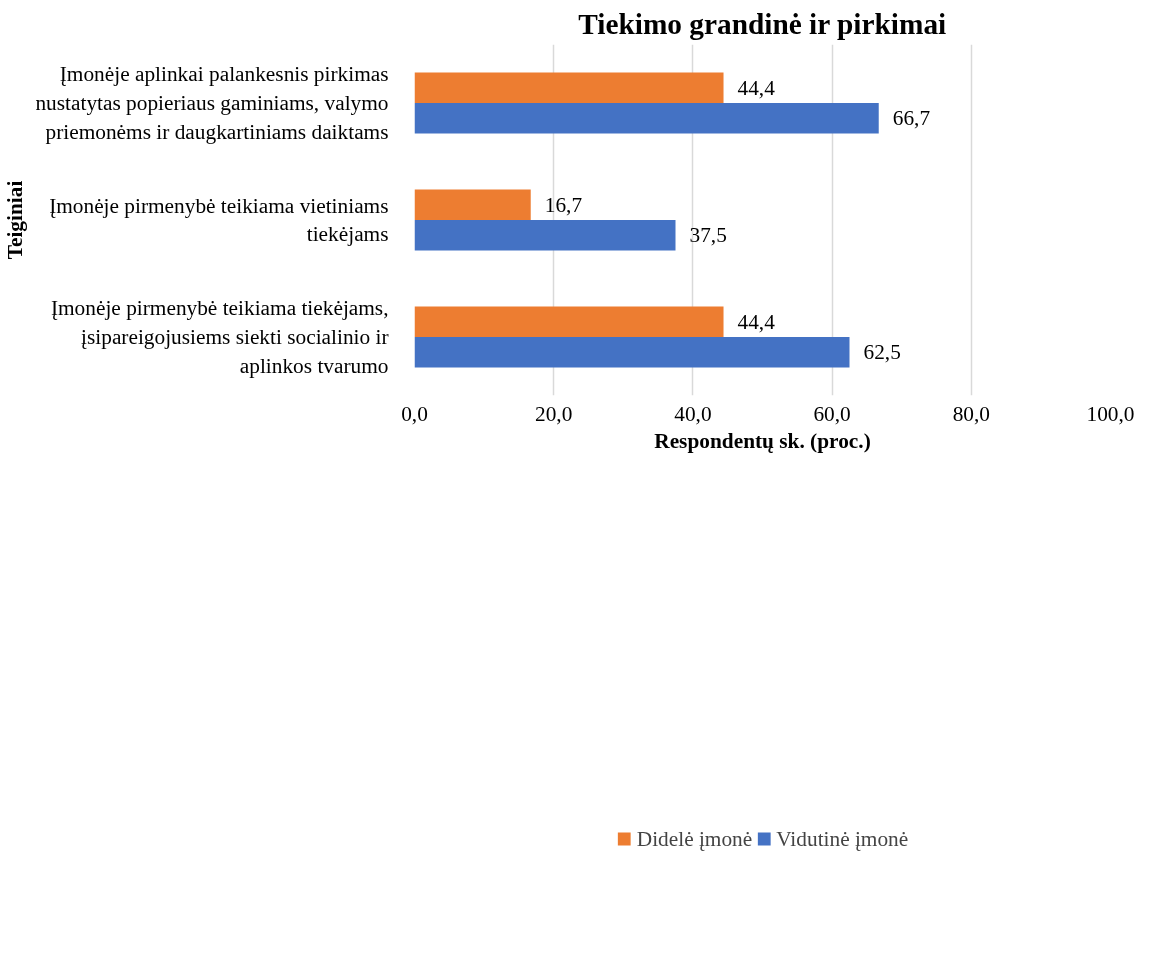  What do you see at coordinates (554, 413) in the screenshot?
I see `x-tick-label: 20,0` at bounding box center [554, 413].